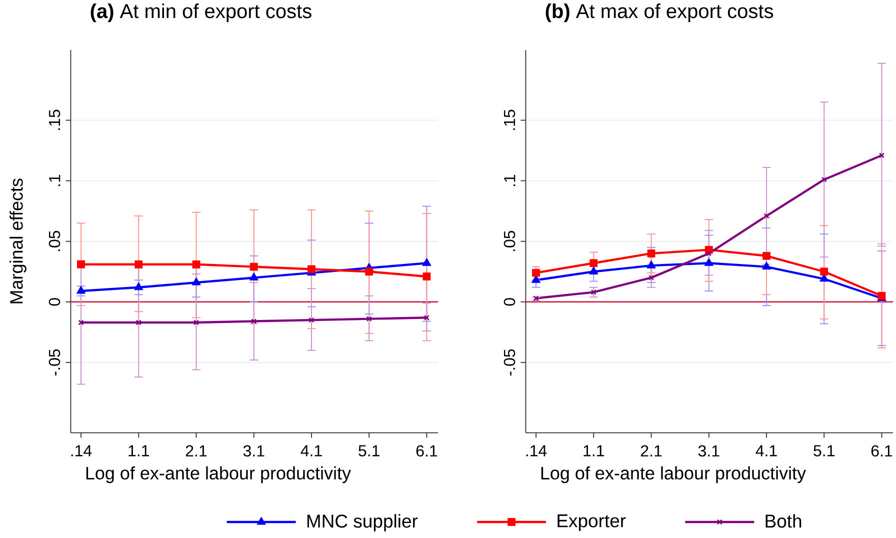 Image resolution: width=896 pixels, height=538 pixels. What do you see at coordinates (362, 523) in the screenshot?
I see `legend-label: MNC supplier` at bounding box center [362, 523].